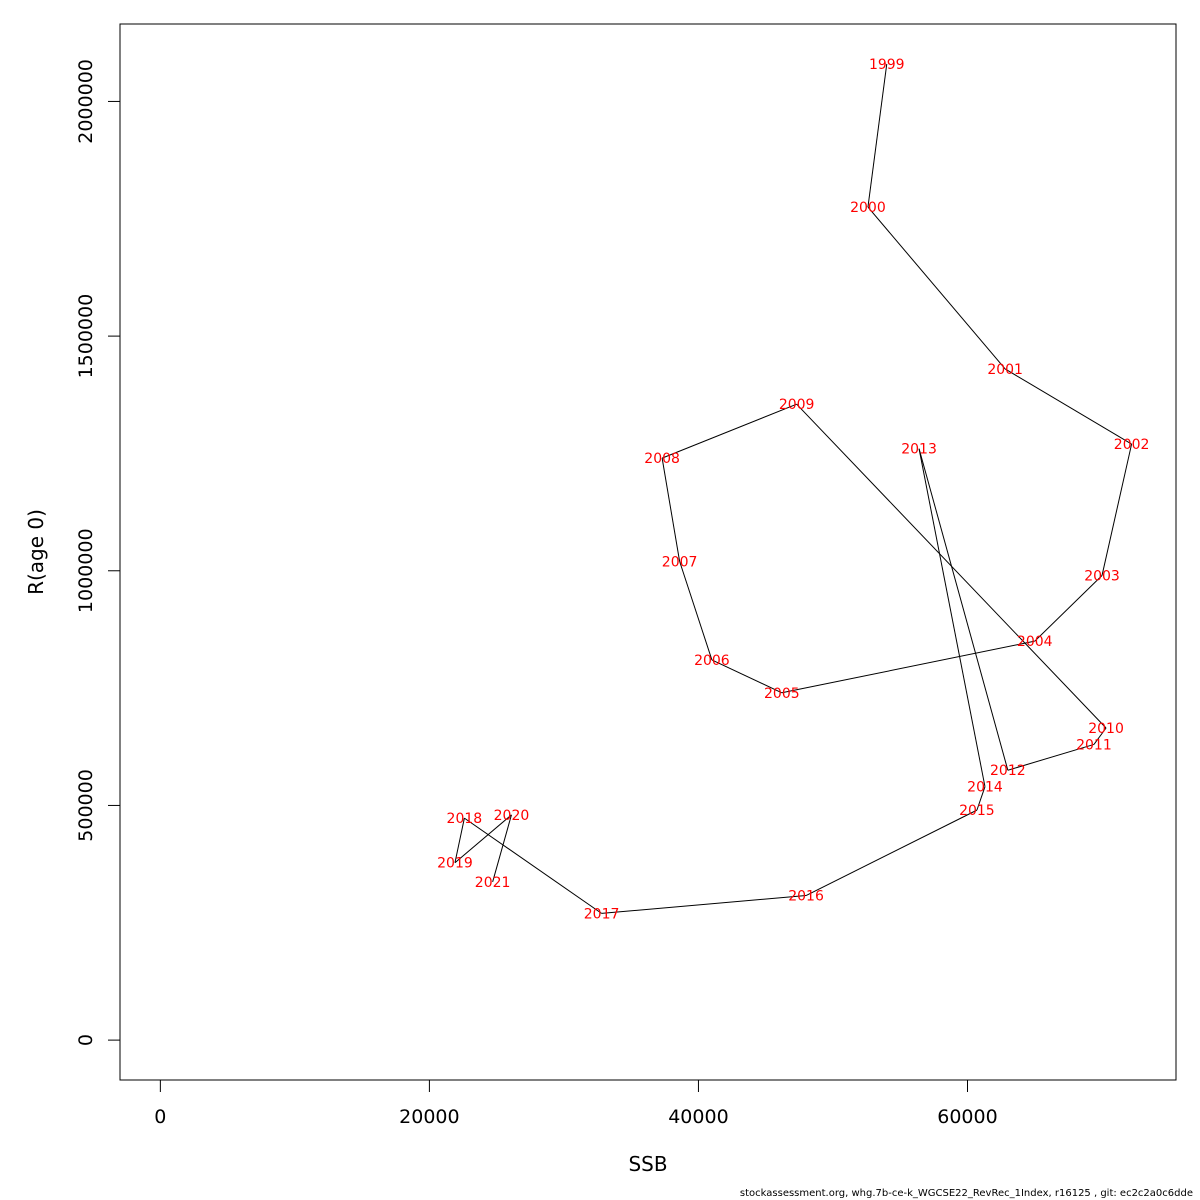 This screenshot has width=1200, height=1200. I want to click on year-label: 2018, so click(465, 819).